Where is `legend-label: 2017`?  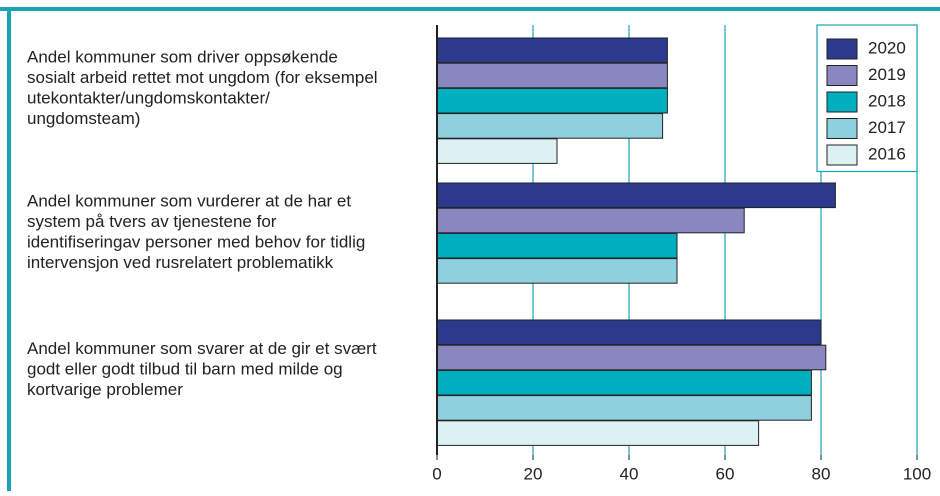 legend-label: 2017 is located at coordinates (887, 127).